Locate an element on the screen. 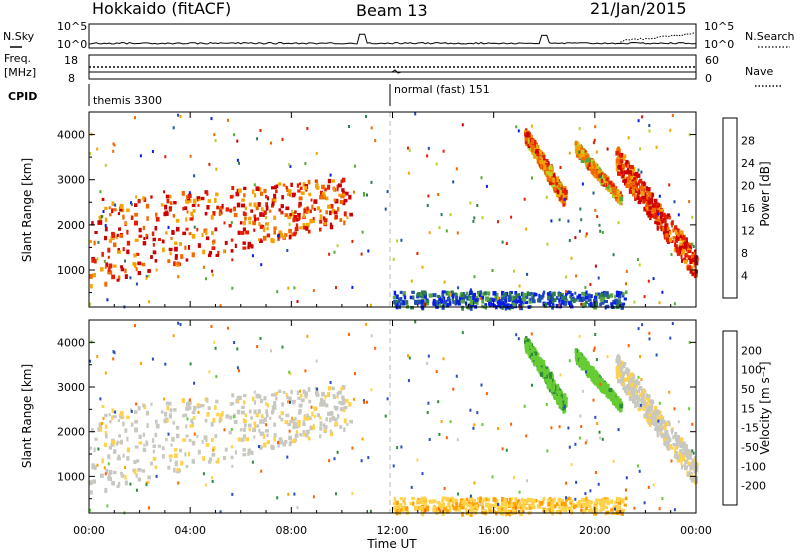 This screenshot has width=800, height=554. freq-label: Freq. is located at coordinates (17, 58).